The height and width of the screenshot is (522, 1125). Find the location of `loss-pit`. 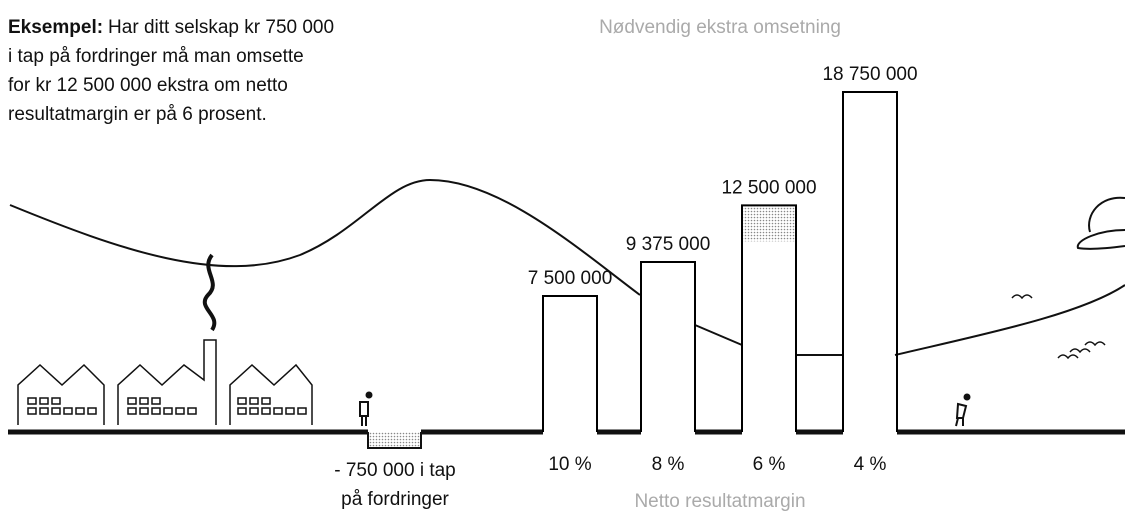

loss-pit is located at coordinates (394, 440).